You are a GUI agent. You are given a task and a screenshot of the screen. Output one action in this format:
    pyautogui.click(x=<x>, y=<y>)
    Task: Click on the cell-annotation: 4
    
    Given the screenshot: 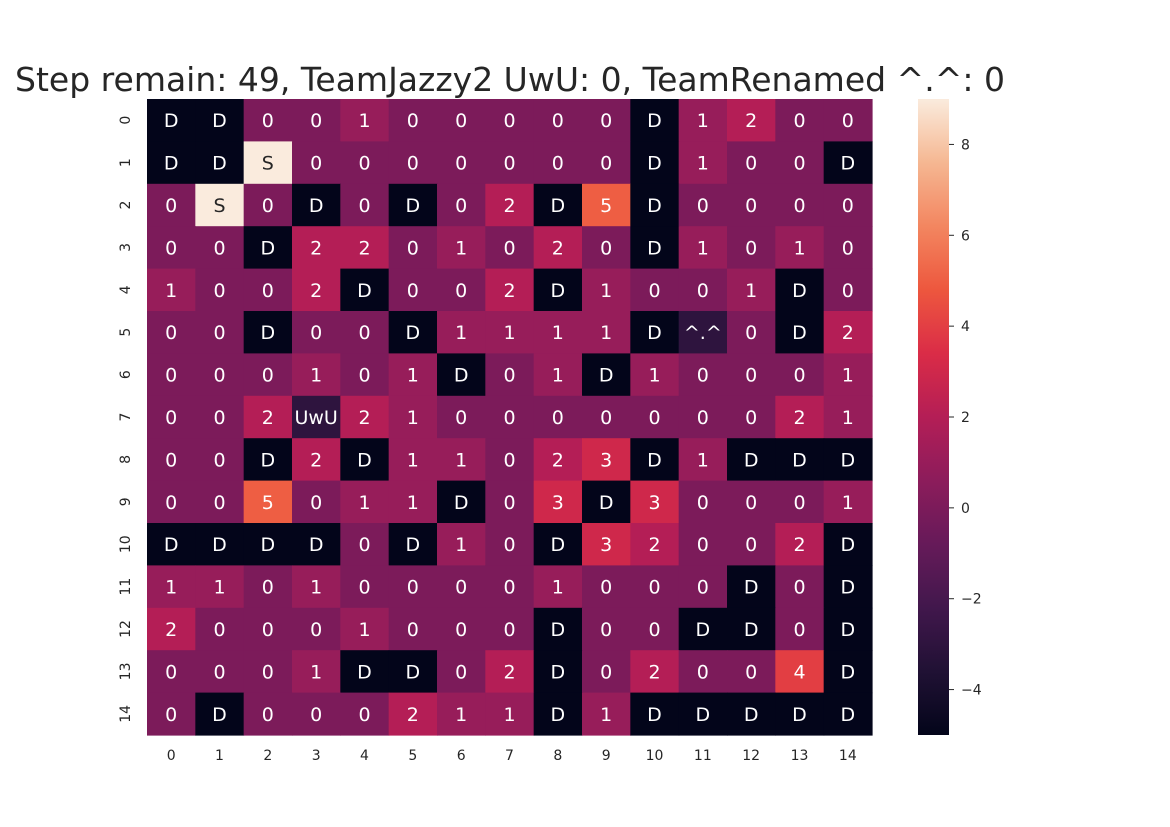 What is the action you would take?
    pyautogui.click(x=799, y=672)
    